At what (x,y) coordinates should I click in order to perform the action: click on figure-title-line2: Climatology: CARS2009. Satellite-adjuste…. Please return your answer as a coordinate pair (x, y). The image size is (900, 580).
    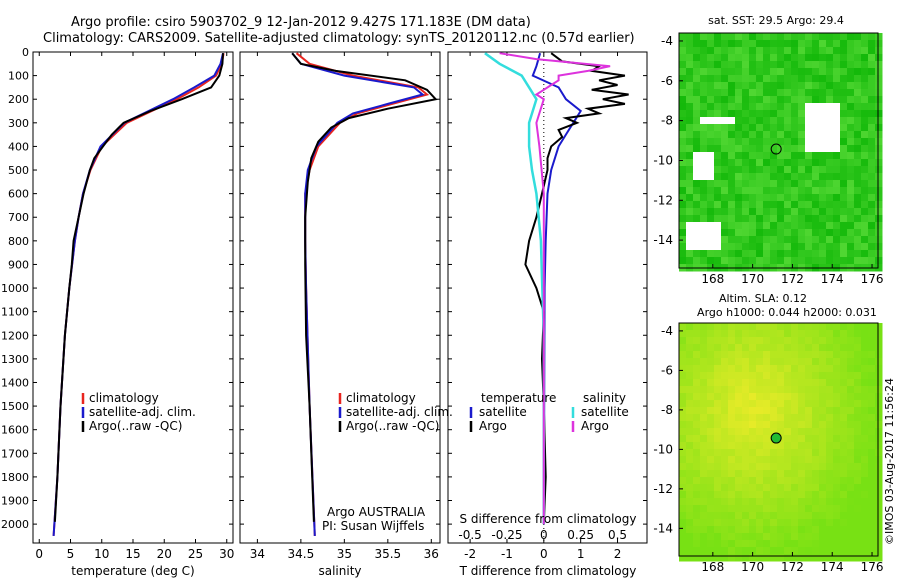
    Looking at the image, I should click on (339, 38).